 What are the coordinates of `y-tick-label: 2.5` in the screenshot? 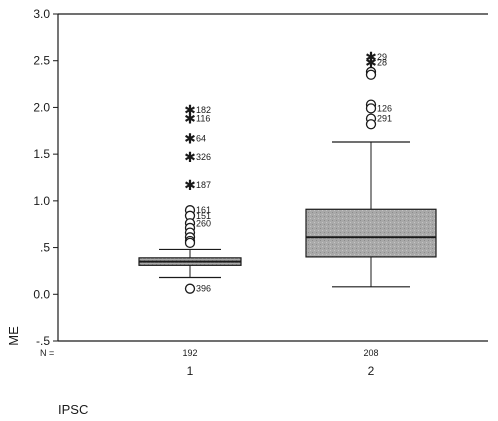 It's located at (41, 61).